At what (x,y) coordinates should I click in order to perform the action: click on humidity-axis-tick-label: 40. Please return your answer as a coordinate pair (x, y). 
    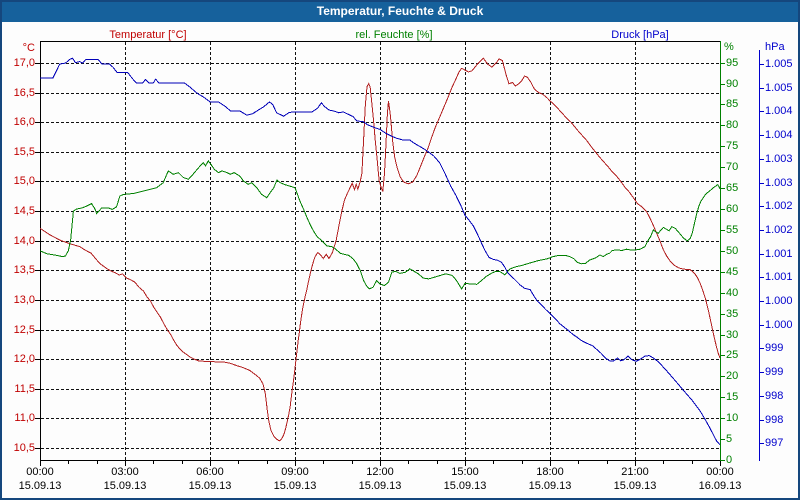
    Looking at the image, I should click on (732, 293).